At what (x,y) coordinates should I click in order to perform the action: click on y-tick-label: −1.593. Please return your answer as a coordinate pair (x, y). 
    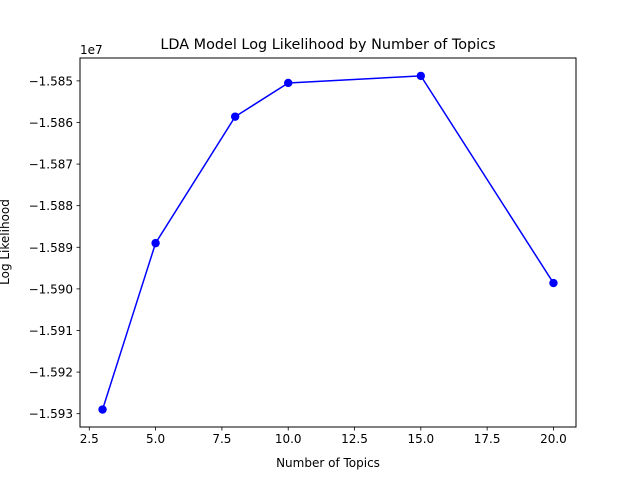
    Looking at the image, I should click on (51, 414).